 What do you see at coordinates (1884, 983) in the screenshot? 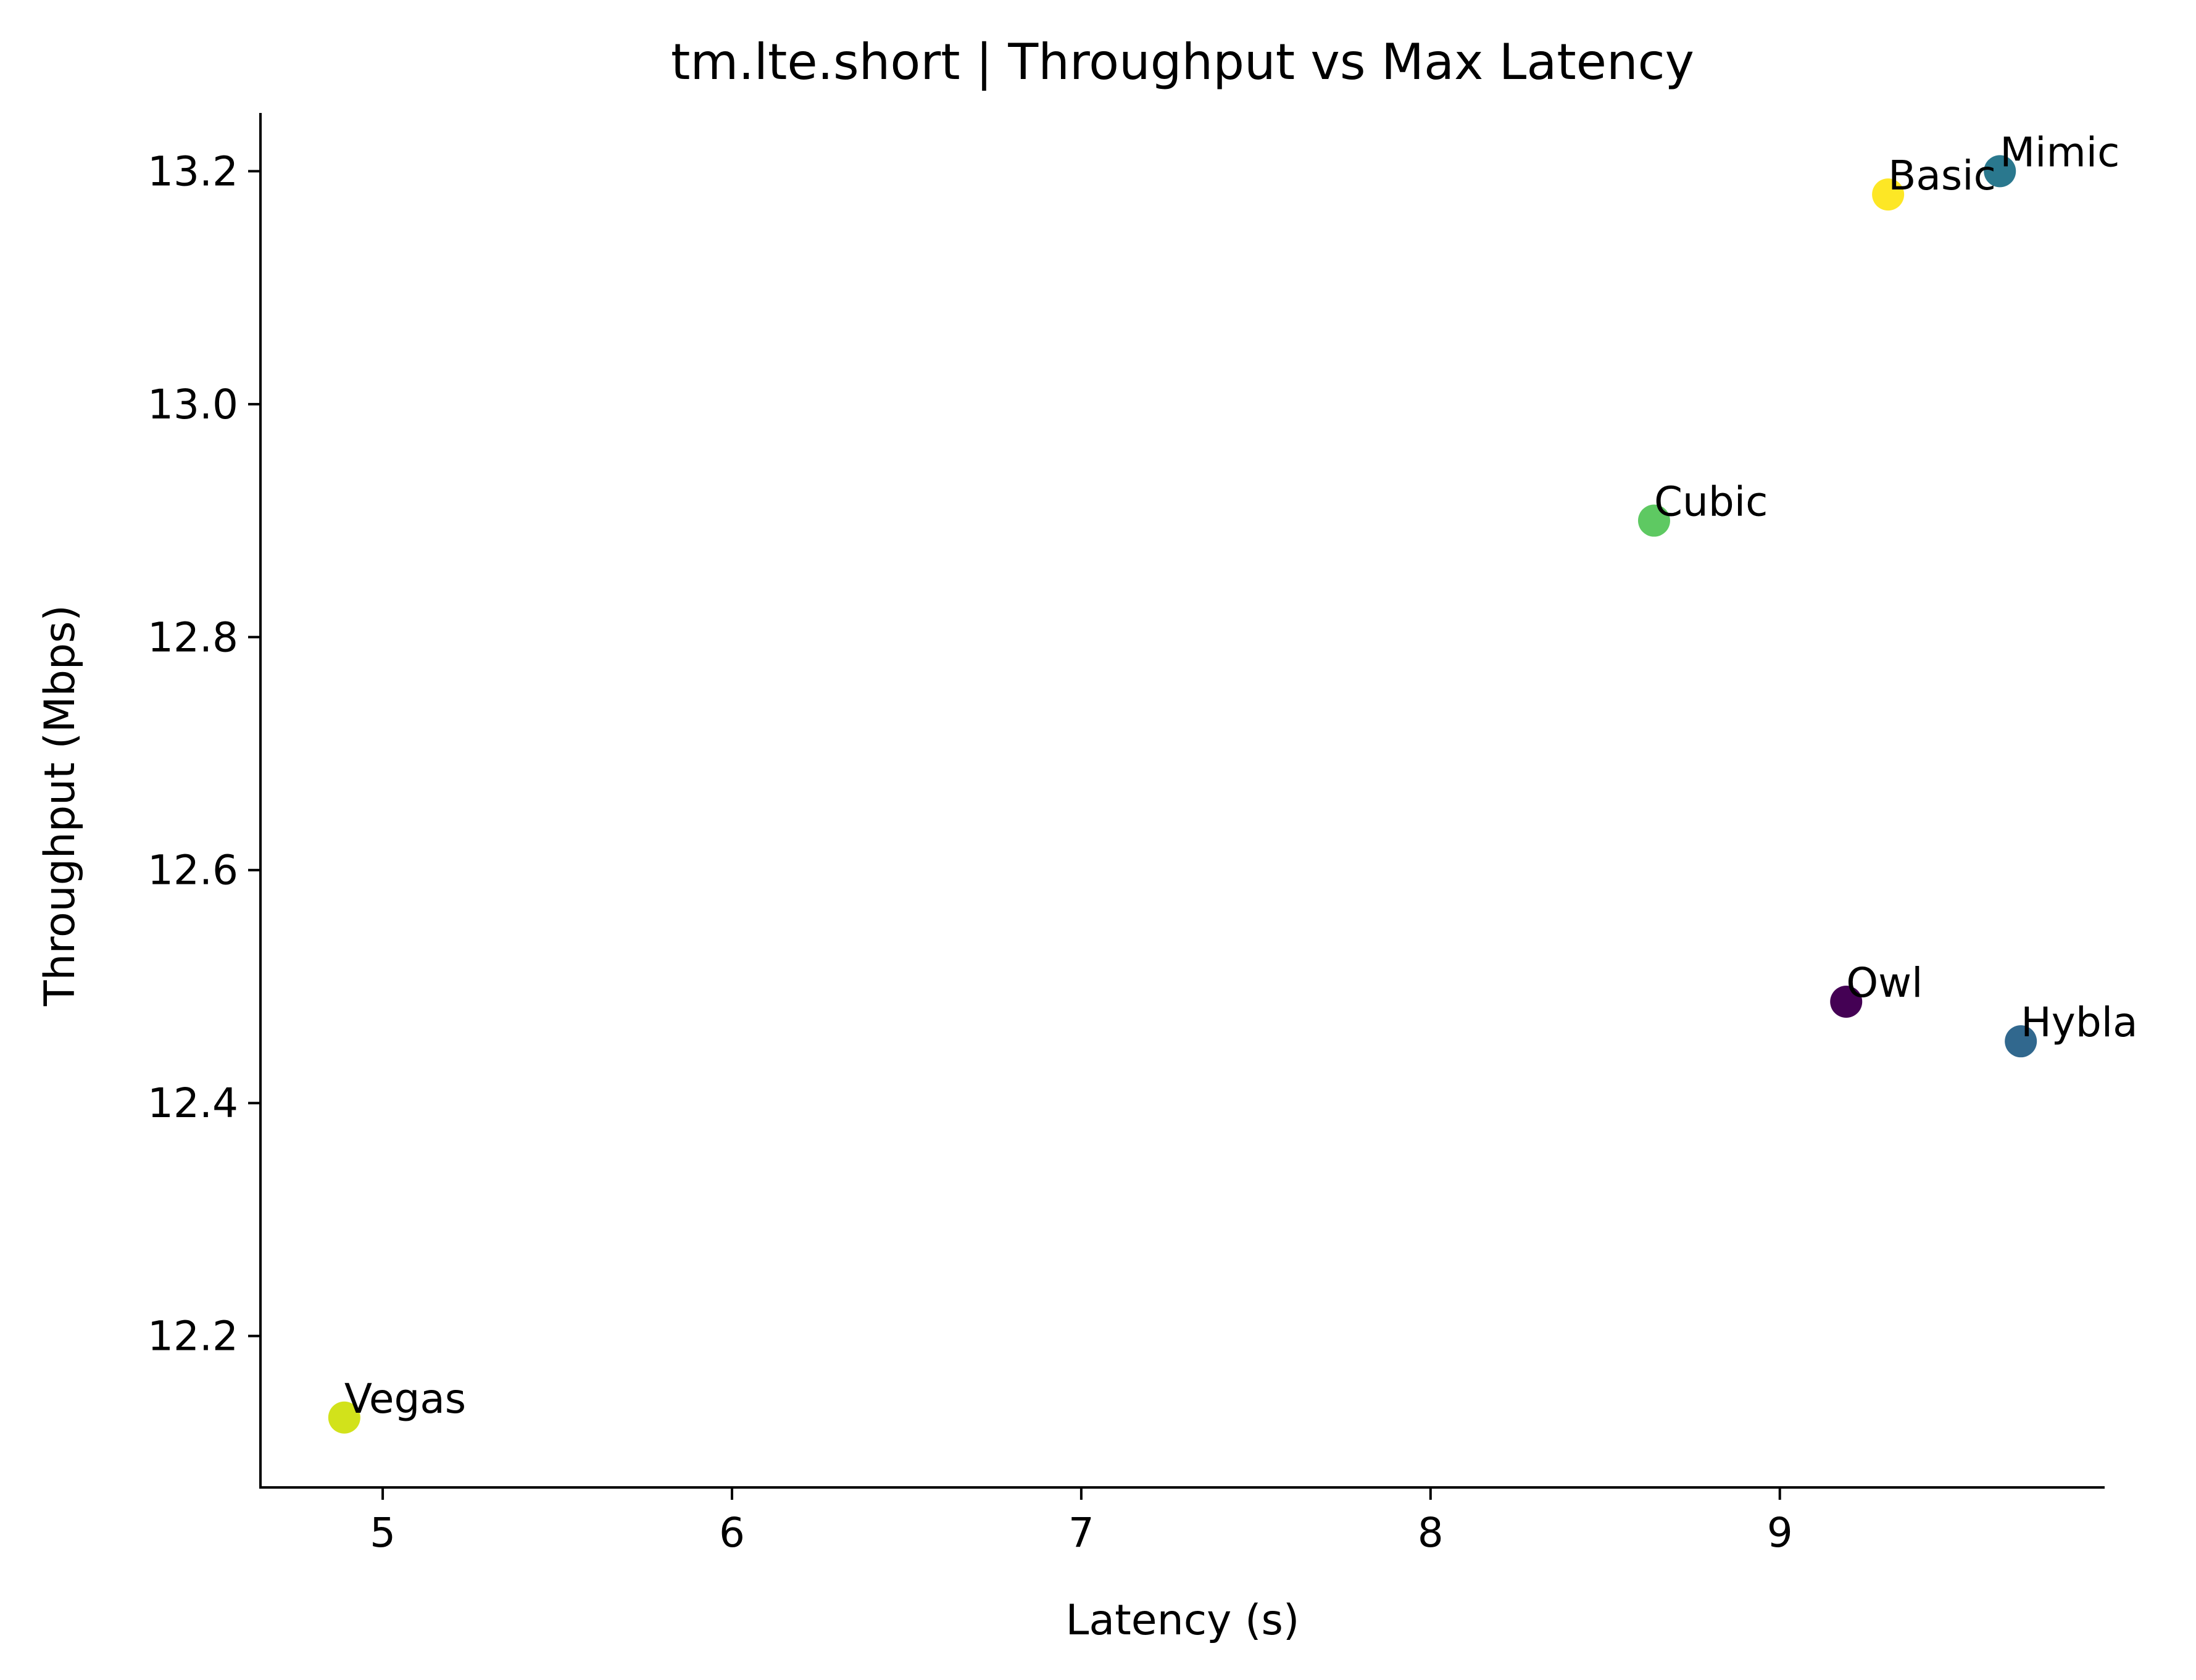
I see `data-point-label: Owl` at bounding box center [1884, 983].